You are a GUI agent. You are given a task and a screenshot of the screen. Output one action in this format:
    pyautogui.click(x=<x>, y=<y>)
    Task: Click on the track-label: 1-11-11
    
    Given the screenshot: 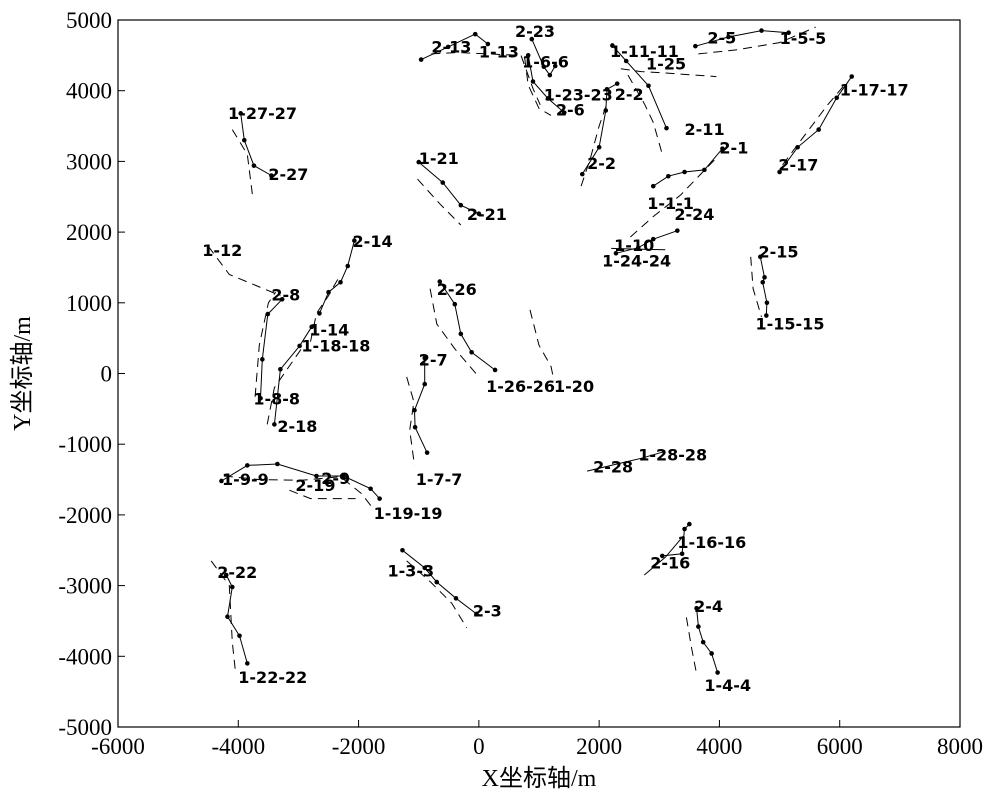 What is the action you would take?
    pyautogui.click(x=644, y=51)
    